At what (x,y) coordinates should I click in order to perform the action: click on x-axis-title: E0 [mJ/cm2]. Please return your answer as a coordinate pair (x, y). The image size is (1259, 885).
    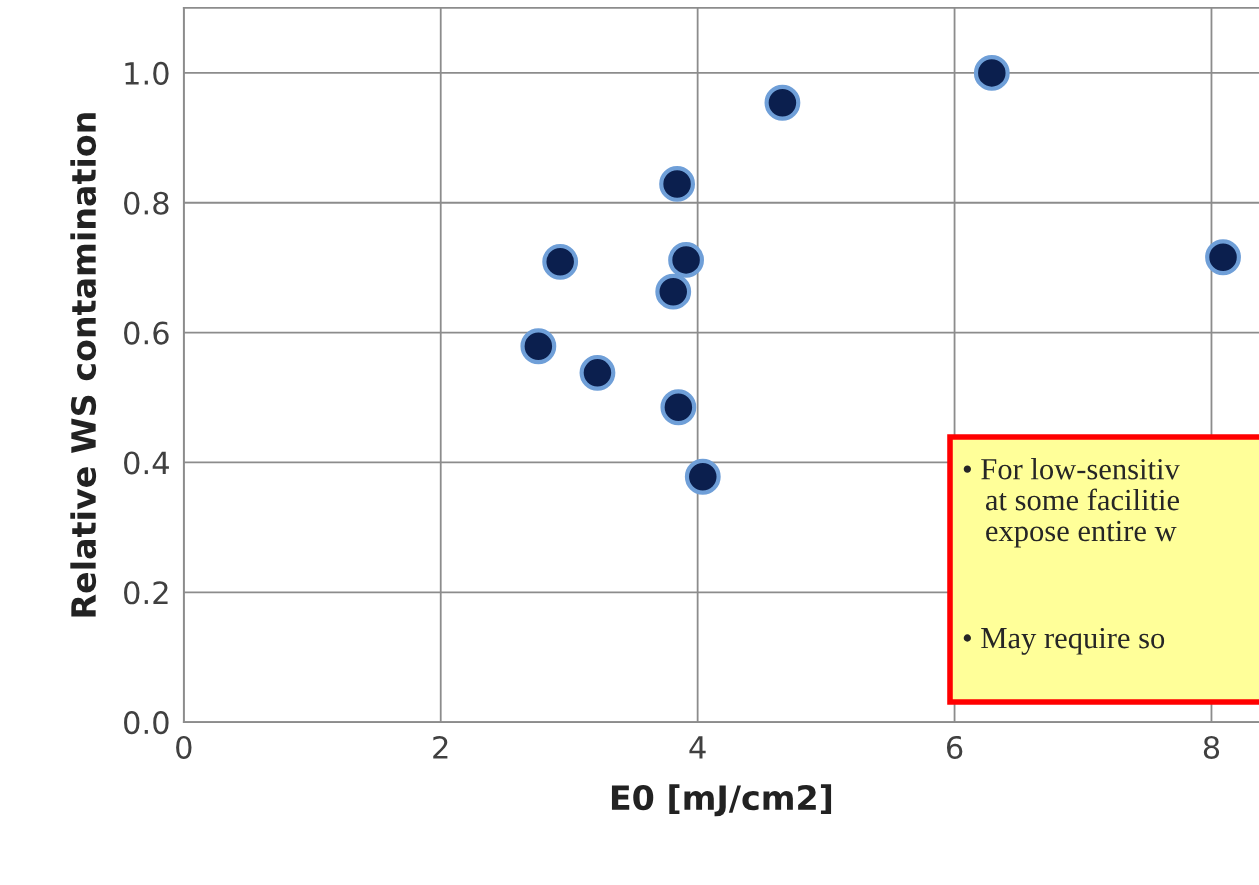
    Looking at the image, I should click on (721, 800).